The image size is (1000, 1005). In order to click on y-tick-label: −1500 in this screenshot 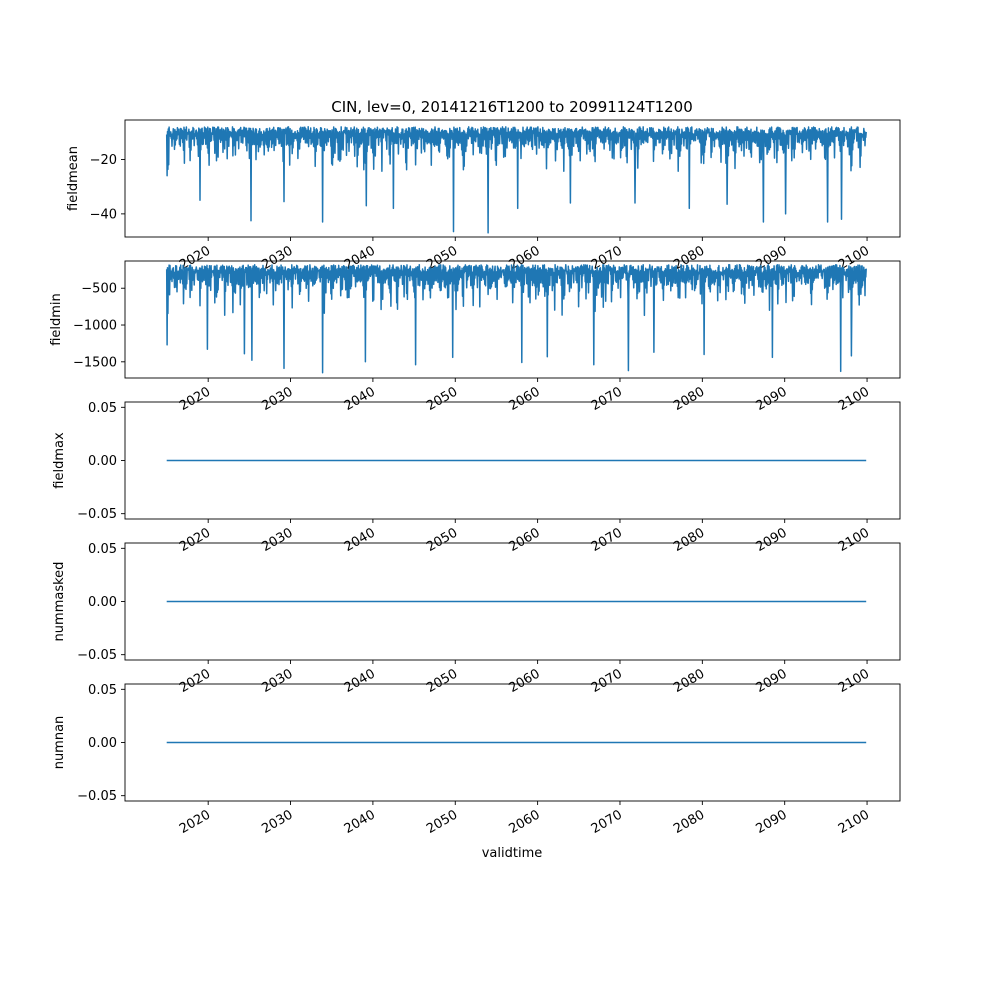, I will do `click(95, 362)`.